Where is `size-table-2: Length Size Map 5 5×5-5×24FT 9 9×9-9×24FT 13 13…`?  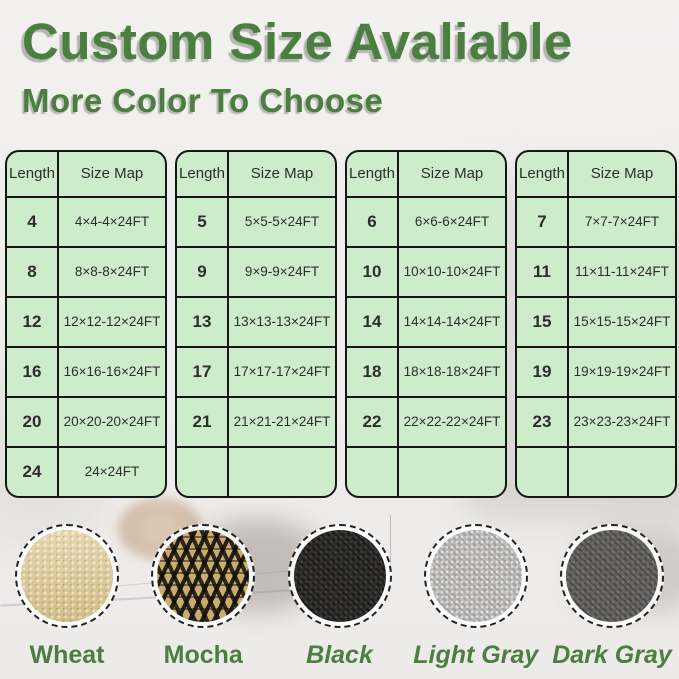
size-table-2: Length Size Map 5 5×5-5×24FT 9 9×9-9×24FT 13 13… is located at coordinates (256, 324).